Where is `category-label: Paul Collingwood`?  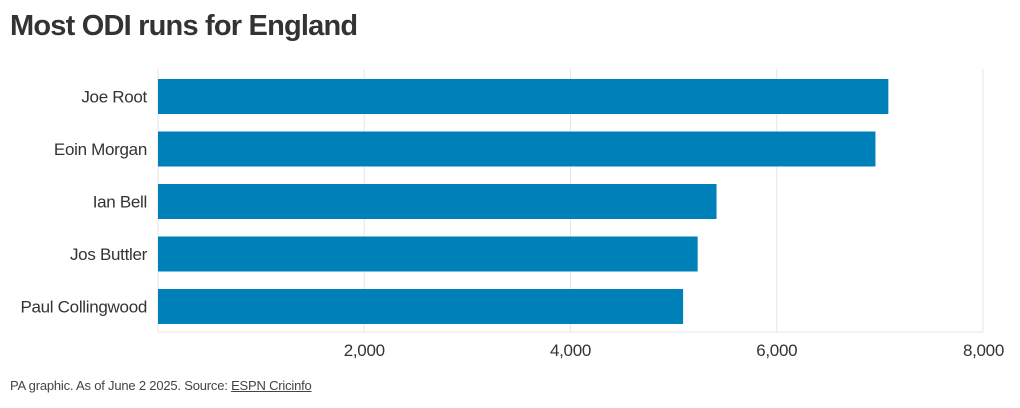 category-label: Paul Collingwood is located at coordinates (83, 307).